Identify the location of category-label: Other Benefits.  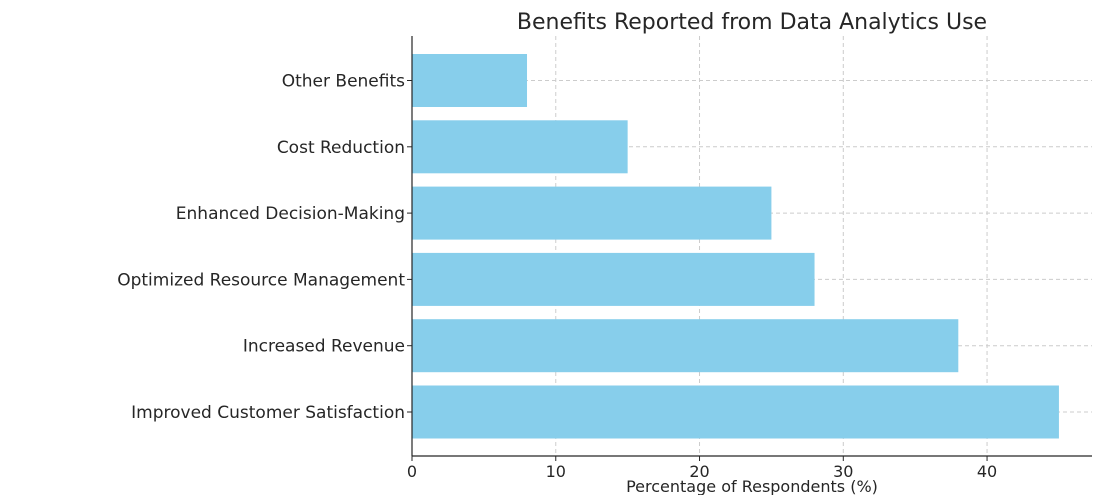
(343, 82).